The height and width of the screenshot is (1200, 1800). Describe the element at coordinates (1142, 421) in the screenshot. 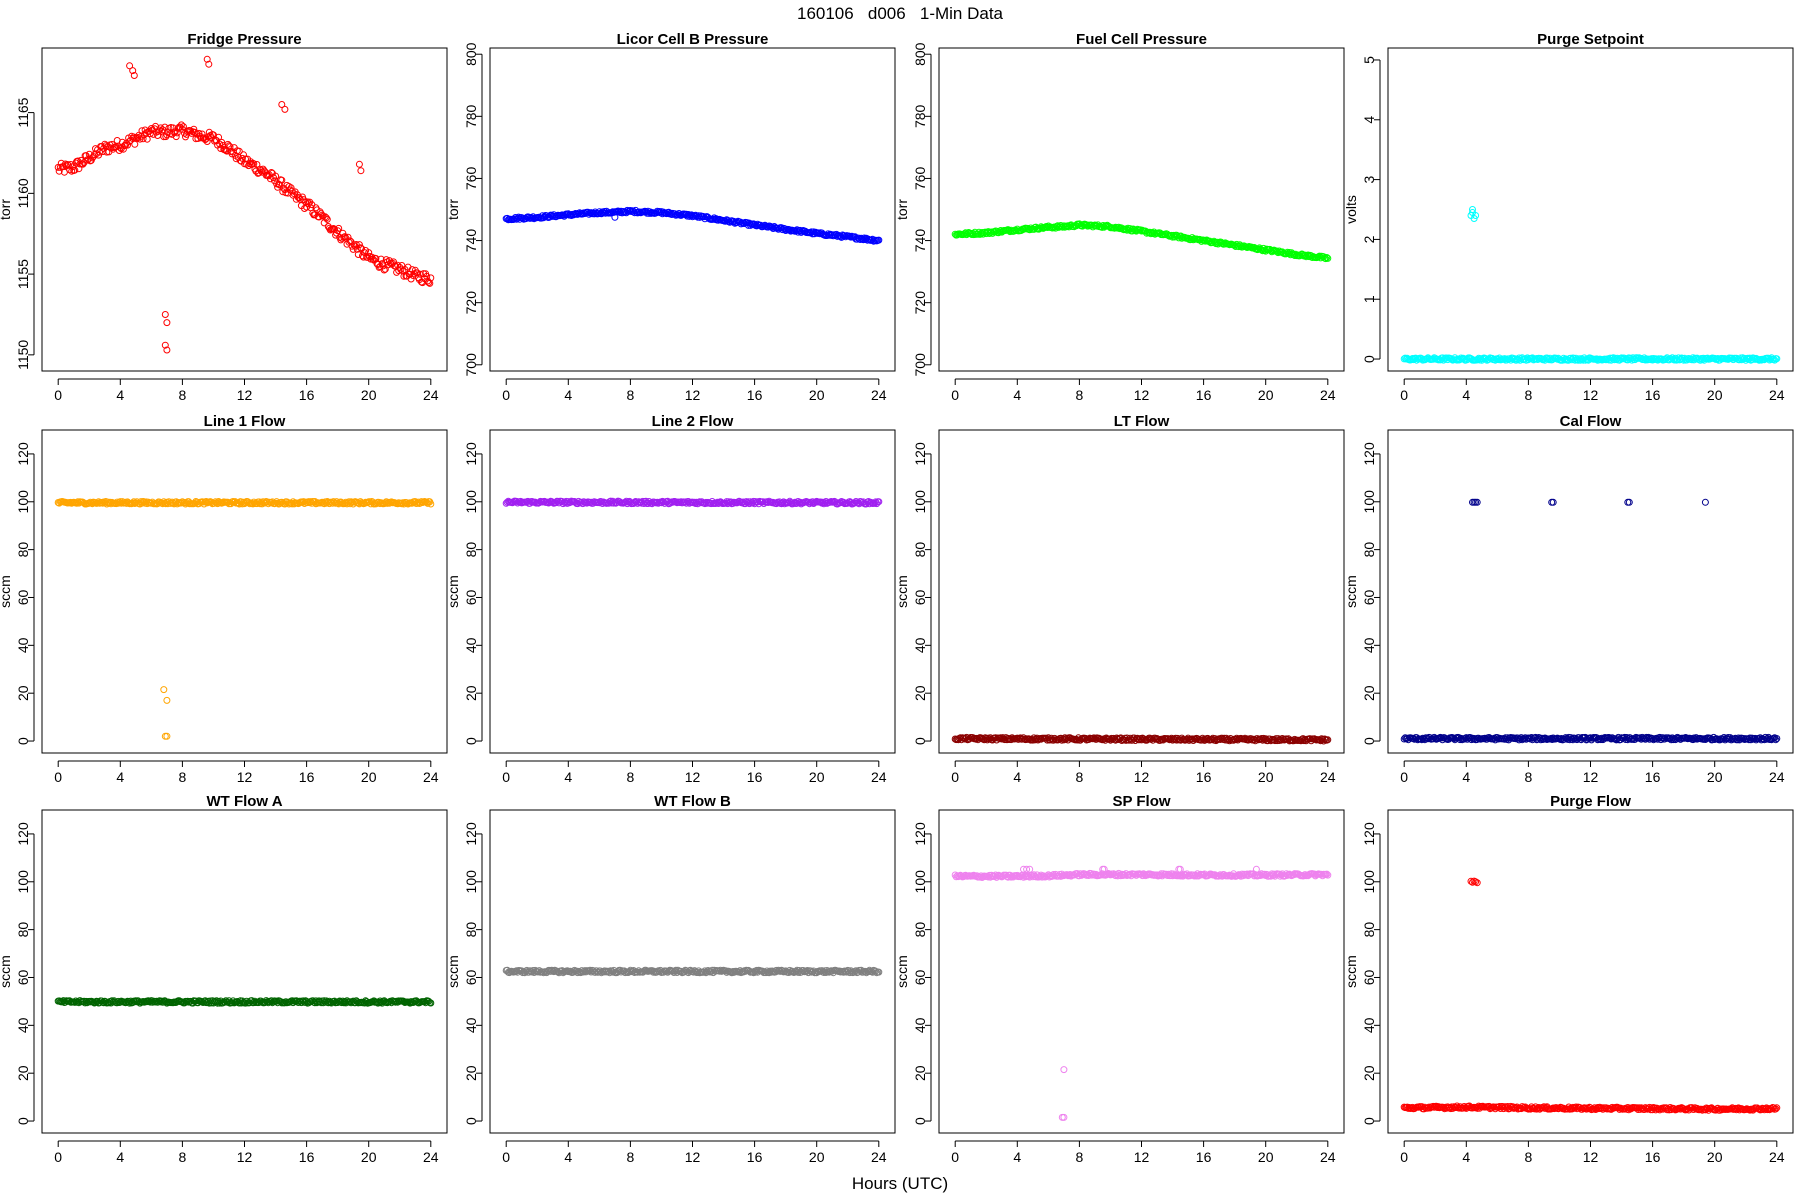

I see `panel-title: LT Flow` at that location.